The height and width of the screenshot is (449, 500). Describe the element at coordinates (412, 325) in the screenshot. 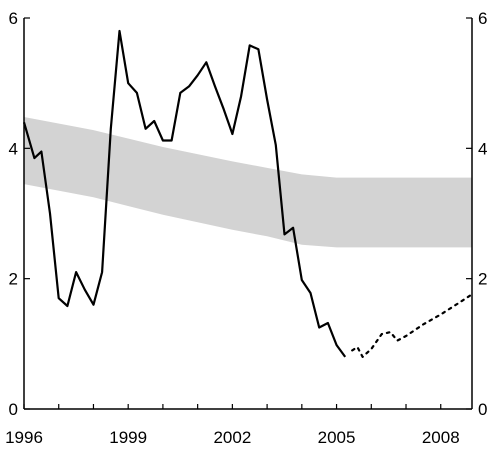

I see `series-line-dotted` at that location.